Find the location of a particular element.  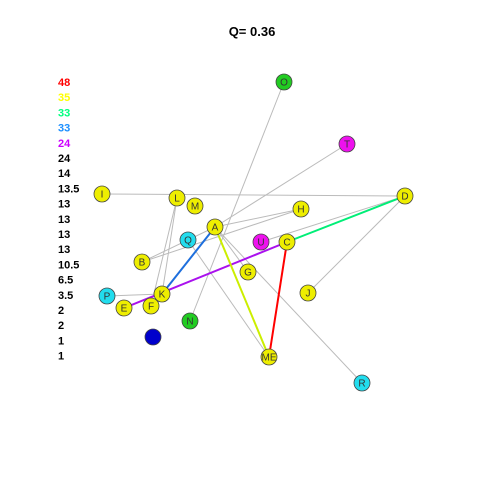

node-label: I is located at coordinates (102, 195).